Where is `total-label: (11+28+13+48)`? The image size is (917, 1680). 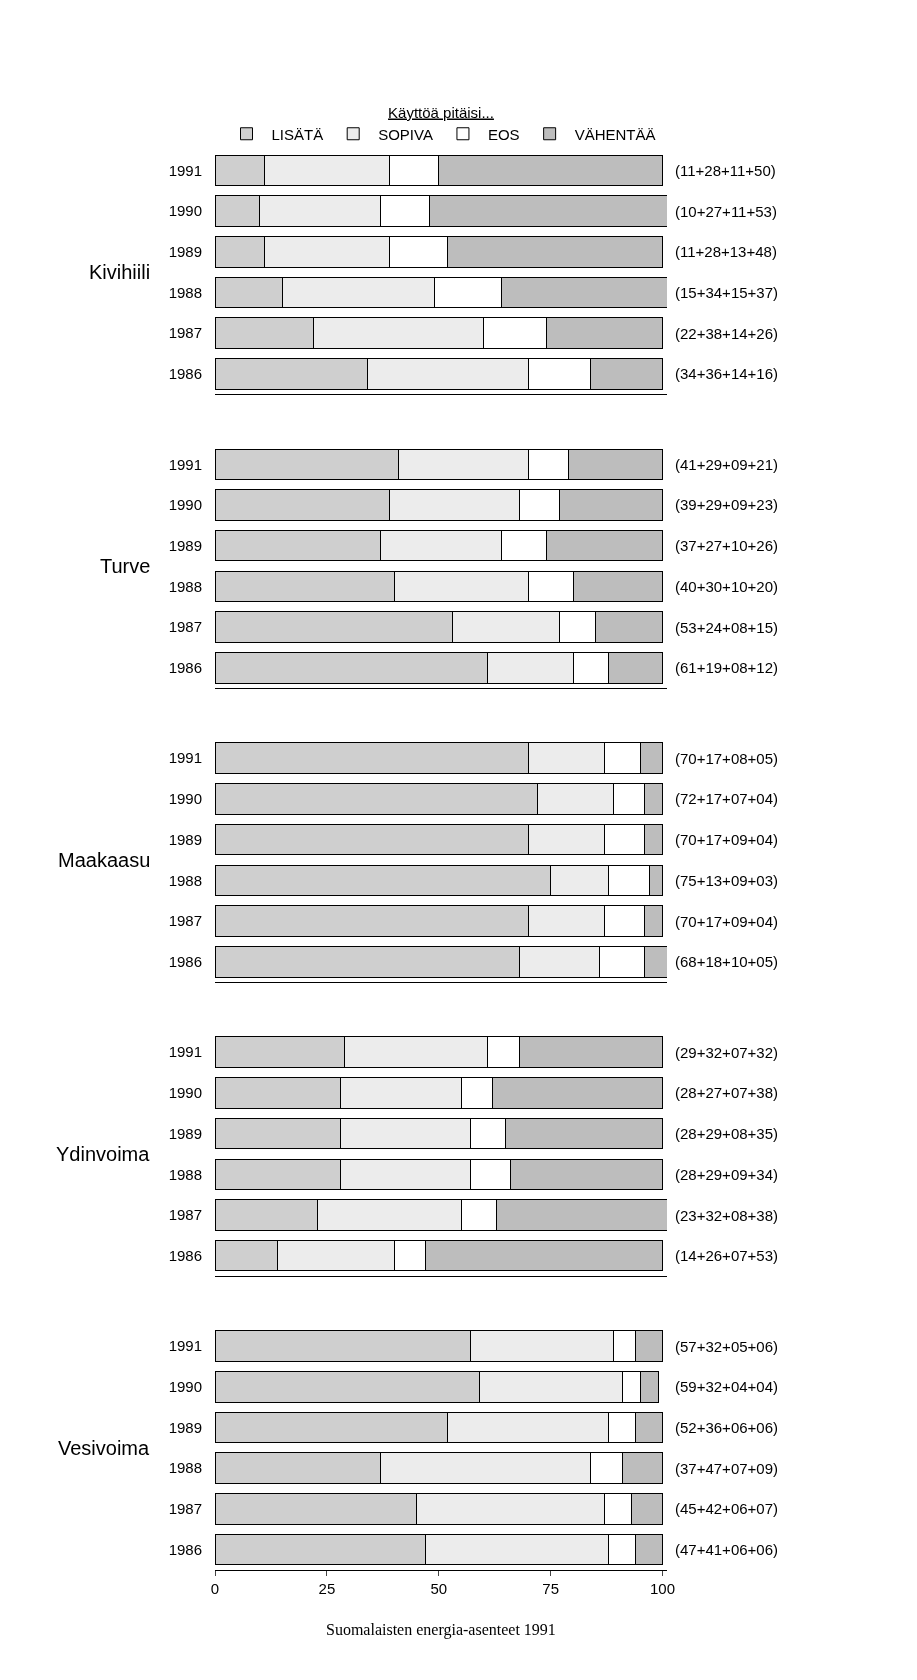
total-label: (11+28+13+48) is located at coordinates (726, 251).